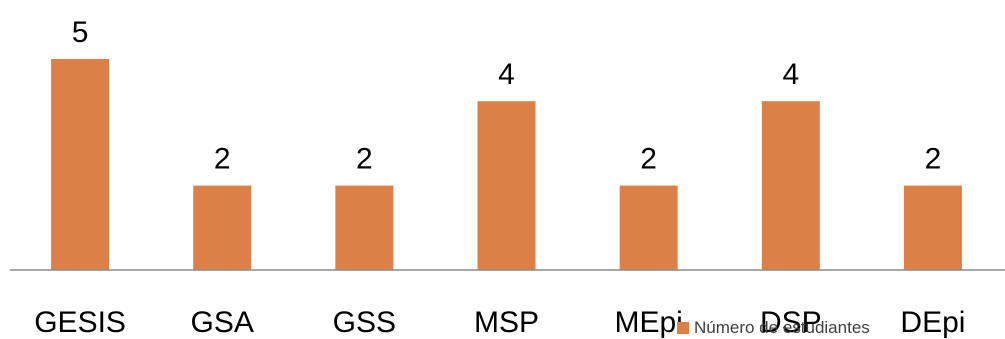 This screenshot has height=339, width=1005. Describe the element at coordinates (80, 164) in the screenshot. I see `bar-gesis` at that location.